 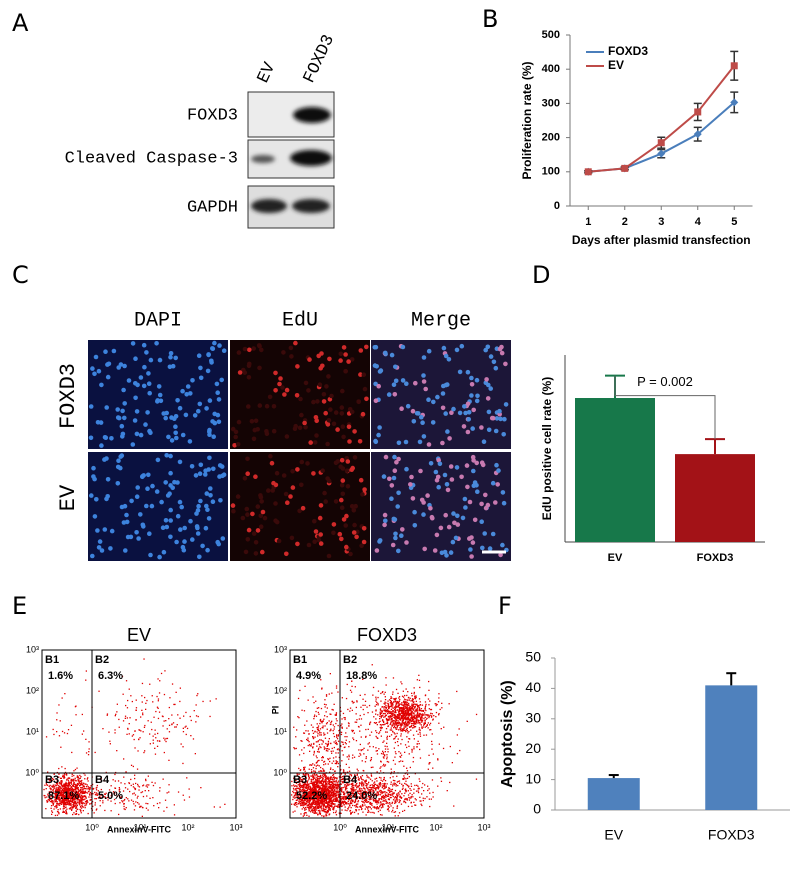 I want to click on micrograph, so click(x=300, y=506).